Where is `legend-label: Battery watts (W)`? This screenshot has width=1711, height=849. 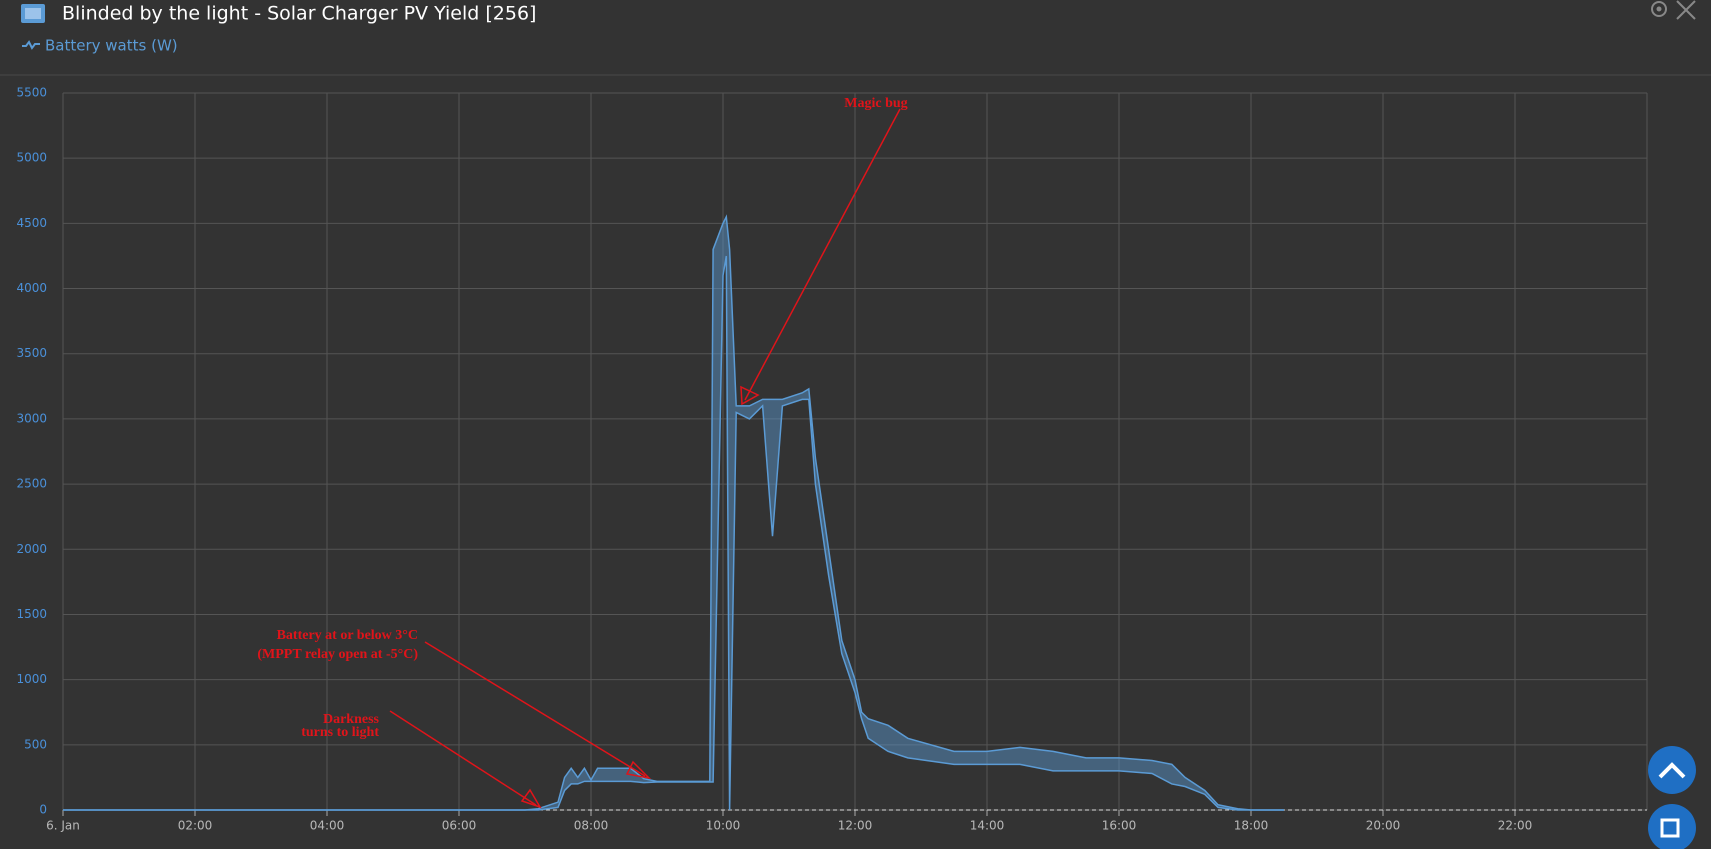 legend-label: Battery watts (W) is located at coordinates (111, 46).